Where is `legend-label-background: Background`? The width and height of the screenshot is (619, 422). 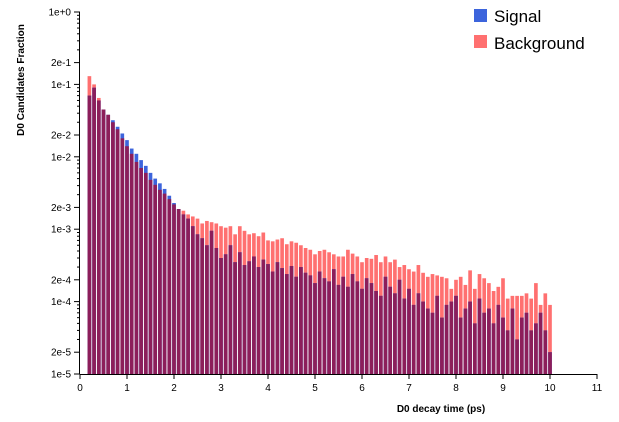
legend-label-background: Background is located at coordinates (539, 43).